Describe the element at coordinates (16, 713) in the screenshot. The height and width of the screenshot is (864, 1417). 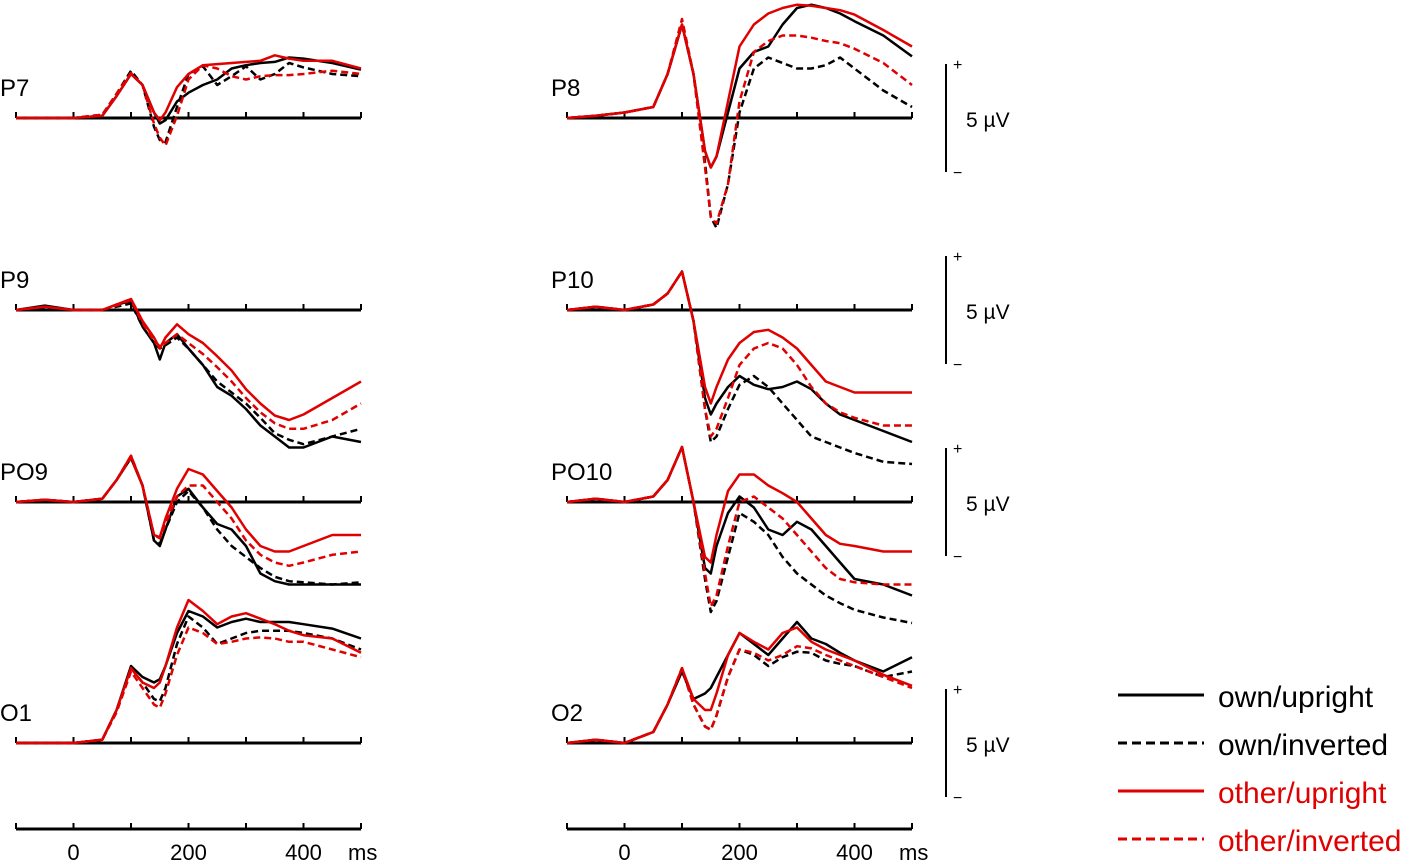
I see `channel-label: O1` at that location.